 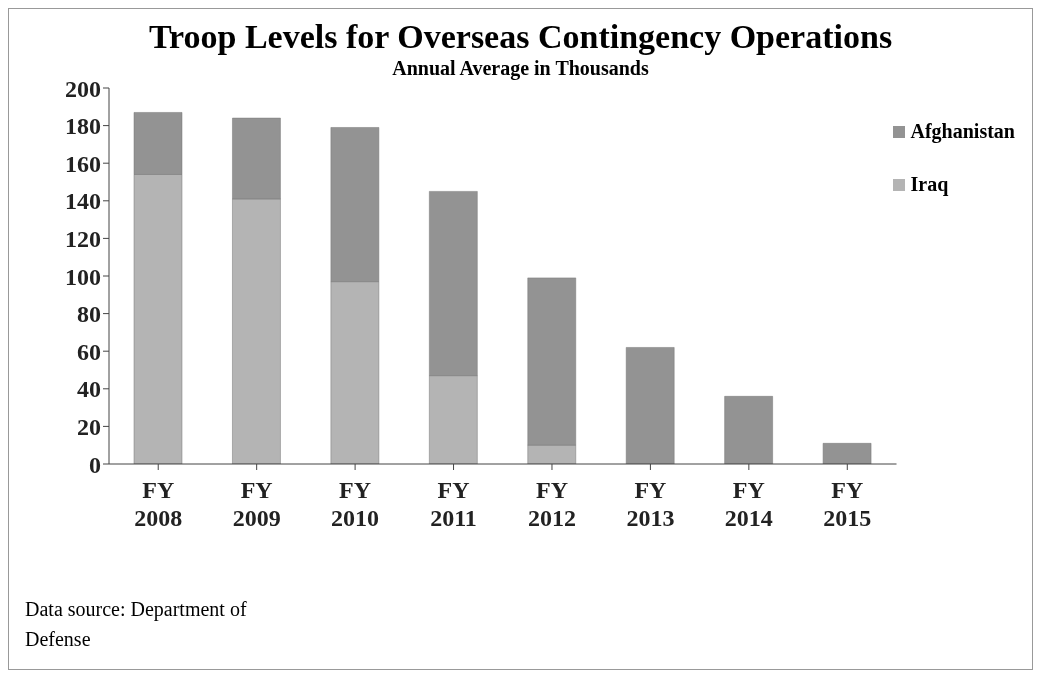 I want to click on y-tick-label: 180, so click(x=83, y=126).